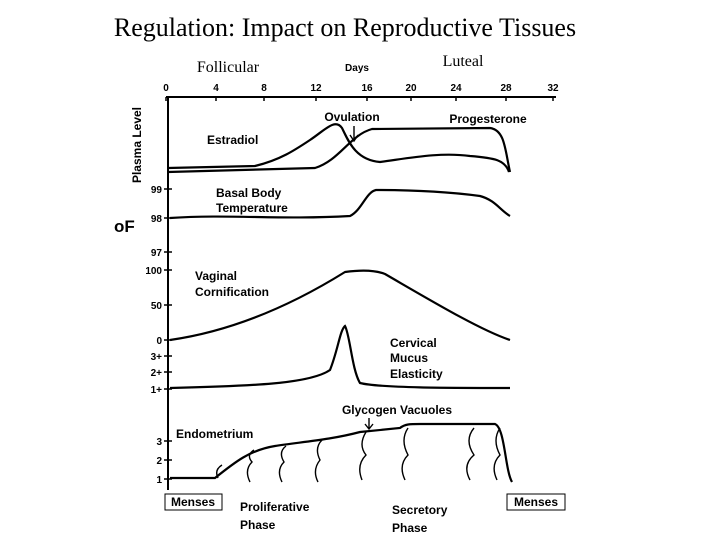 This screenshot has height=540, width=720. Describe the element at coordinates (166, 88) in the screenshot. I see `day-tick-label: 0` at that location.